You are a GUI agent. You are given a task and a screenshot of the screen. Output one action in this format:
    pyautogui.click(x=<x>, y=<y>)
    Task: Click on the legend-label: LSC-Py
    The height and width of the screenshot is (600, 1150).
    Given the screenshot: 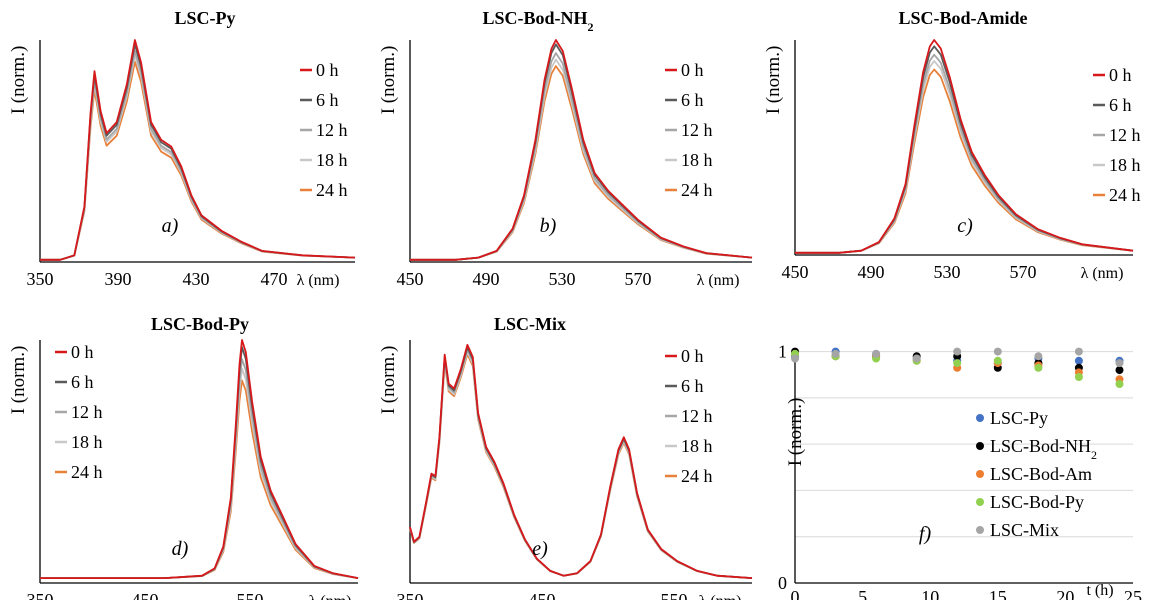 What is the action you would take?
    pyautogui.click(x=1019, y=418)
    